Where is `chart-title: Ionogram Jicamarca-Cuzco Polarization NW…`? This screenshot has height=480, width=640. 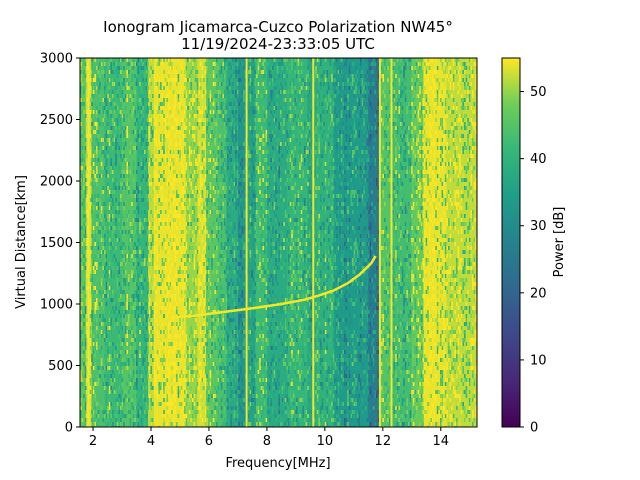 chart-title: Ionogram Jicamarca-Cuzco Polarization NW… is located at coordinates (278, 27).